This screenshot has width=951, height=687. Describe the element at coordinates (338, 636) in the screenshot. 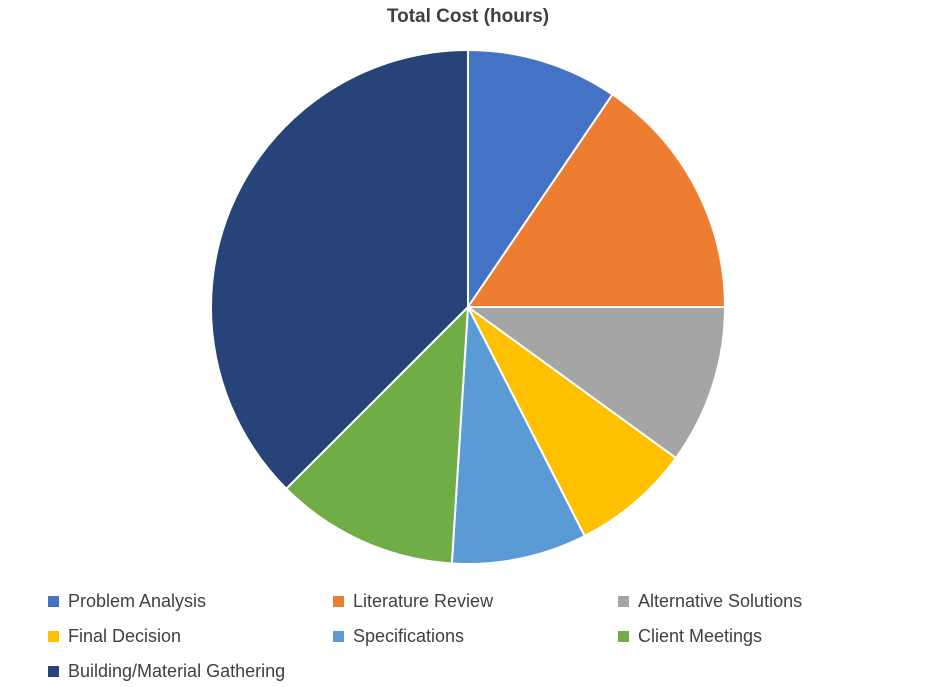

I see `legend-swatch-specifications` at that location.